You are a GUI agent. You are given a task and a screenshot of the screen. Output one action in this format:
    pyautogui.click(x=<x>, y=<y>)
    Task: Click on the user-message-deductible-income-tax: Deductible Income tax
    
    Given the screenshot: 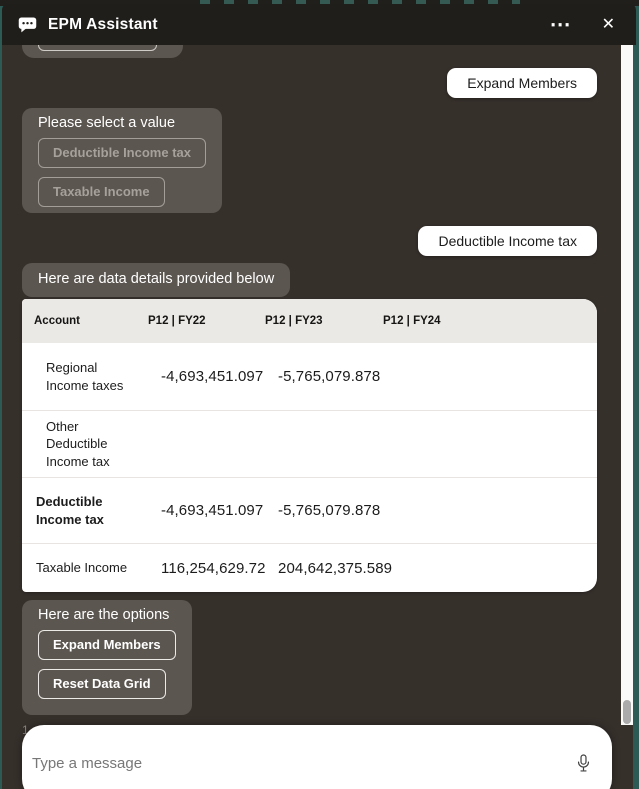 What is the action you would take?
    pyautogui.click(x=507, y=241)
    